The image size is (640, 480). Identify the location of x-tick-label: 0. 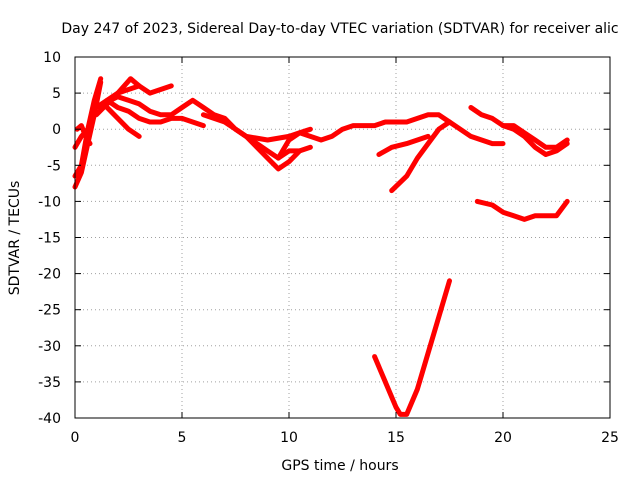
(75, 438).